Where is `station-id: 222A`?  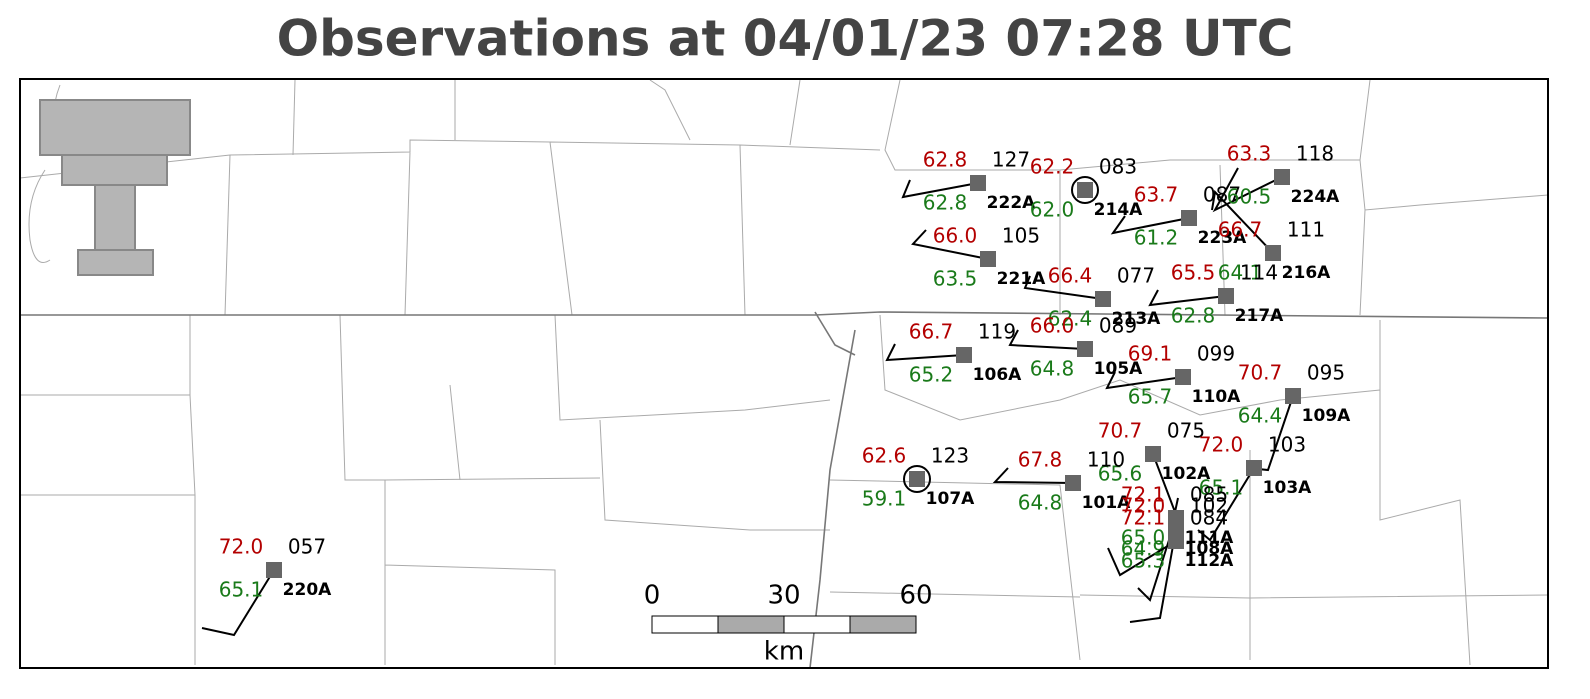 station-id: 222A is located at coordinates (1011, 203).